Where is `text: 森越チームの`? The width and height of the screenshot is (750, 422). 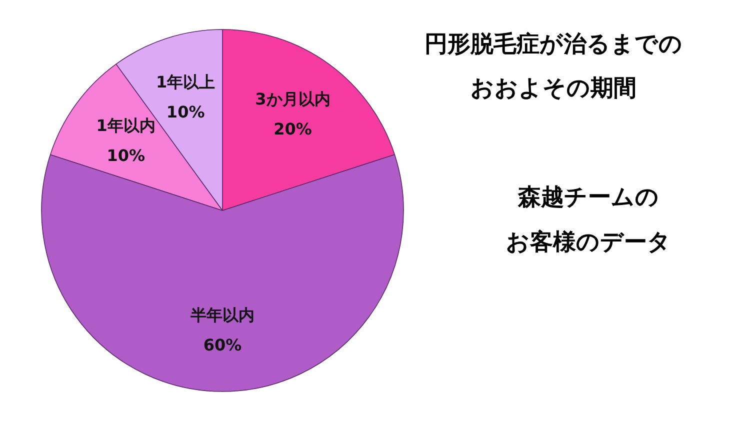 text: 森越チームの is located at coordinates (588, 197).